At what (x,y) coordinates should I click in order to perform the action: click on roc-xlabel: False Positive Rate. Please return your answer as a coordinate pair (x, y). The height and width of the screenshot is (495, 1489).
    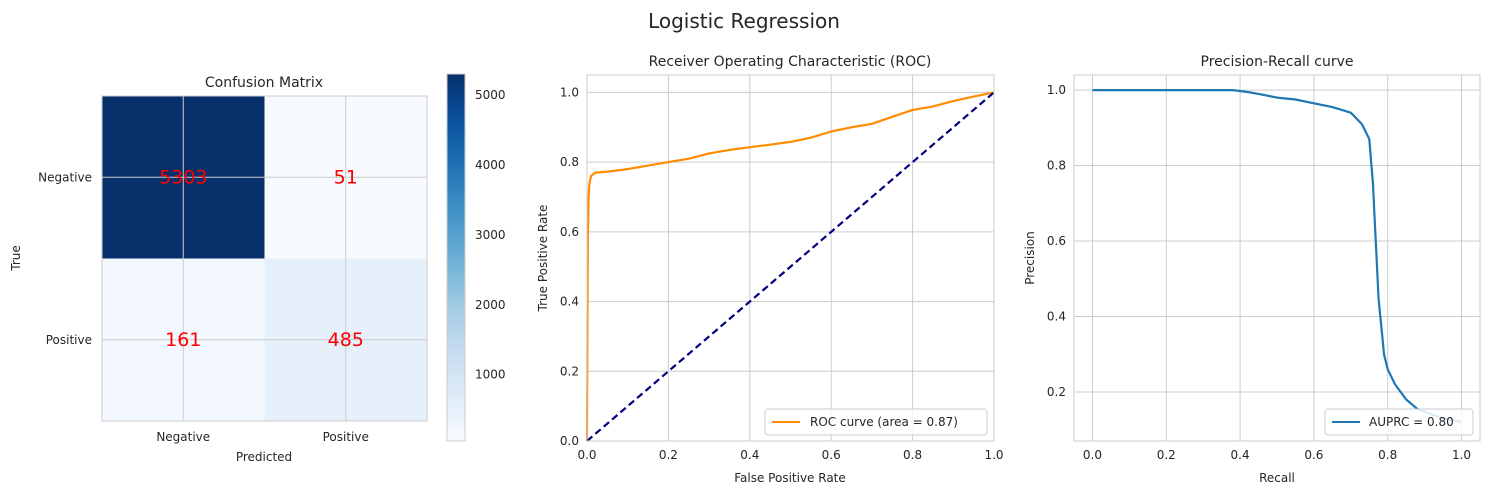
    Looking at the image, I should click on (790, 478).